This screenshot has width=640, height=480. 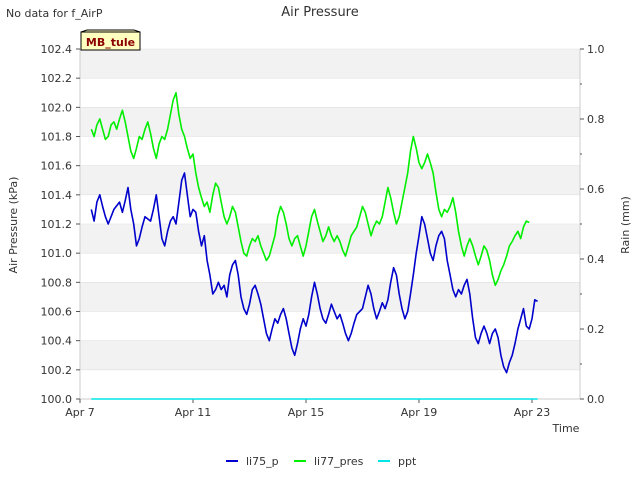 I want to click on y-tick-label: 102.0, so click(x=57, y=107).